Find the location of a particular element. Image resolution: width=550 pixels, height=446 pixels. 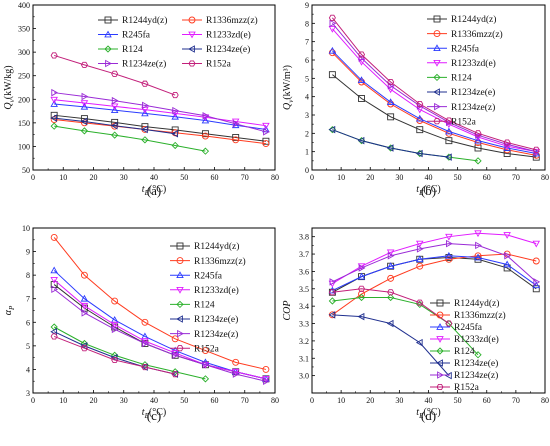

marker-triangle-up is located at coordinates (437, 48).